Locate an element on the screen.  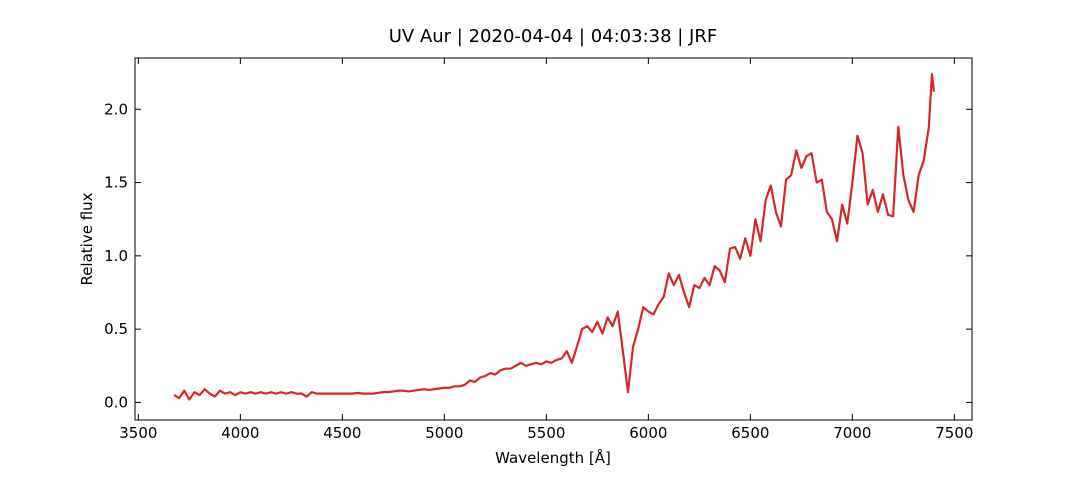
y-tick-label: 2.0 is located at coordinates (116, 109).